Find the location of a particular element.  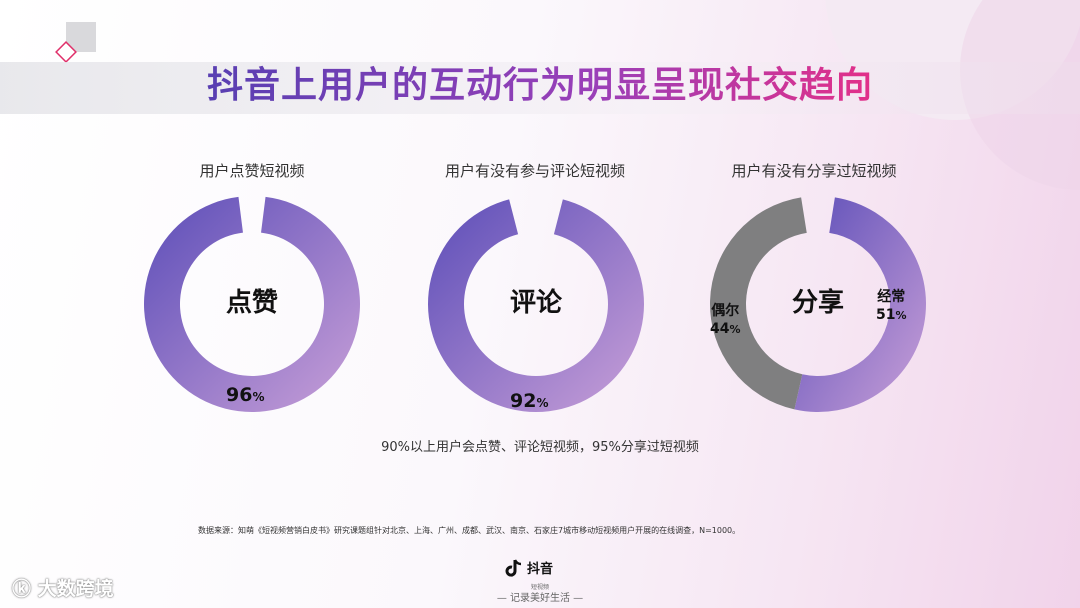

summary-text: 90%以上用户会点赞、评论短视频，95%分享过短视频 is located at coordinates (540, 447).